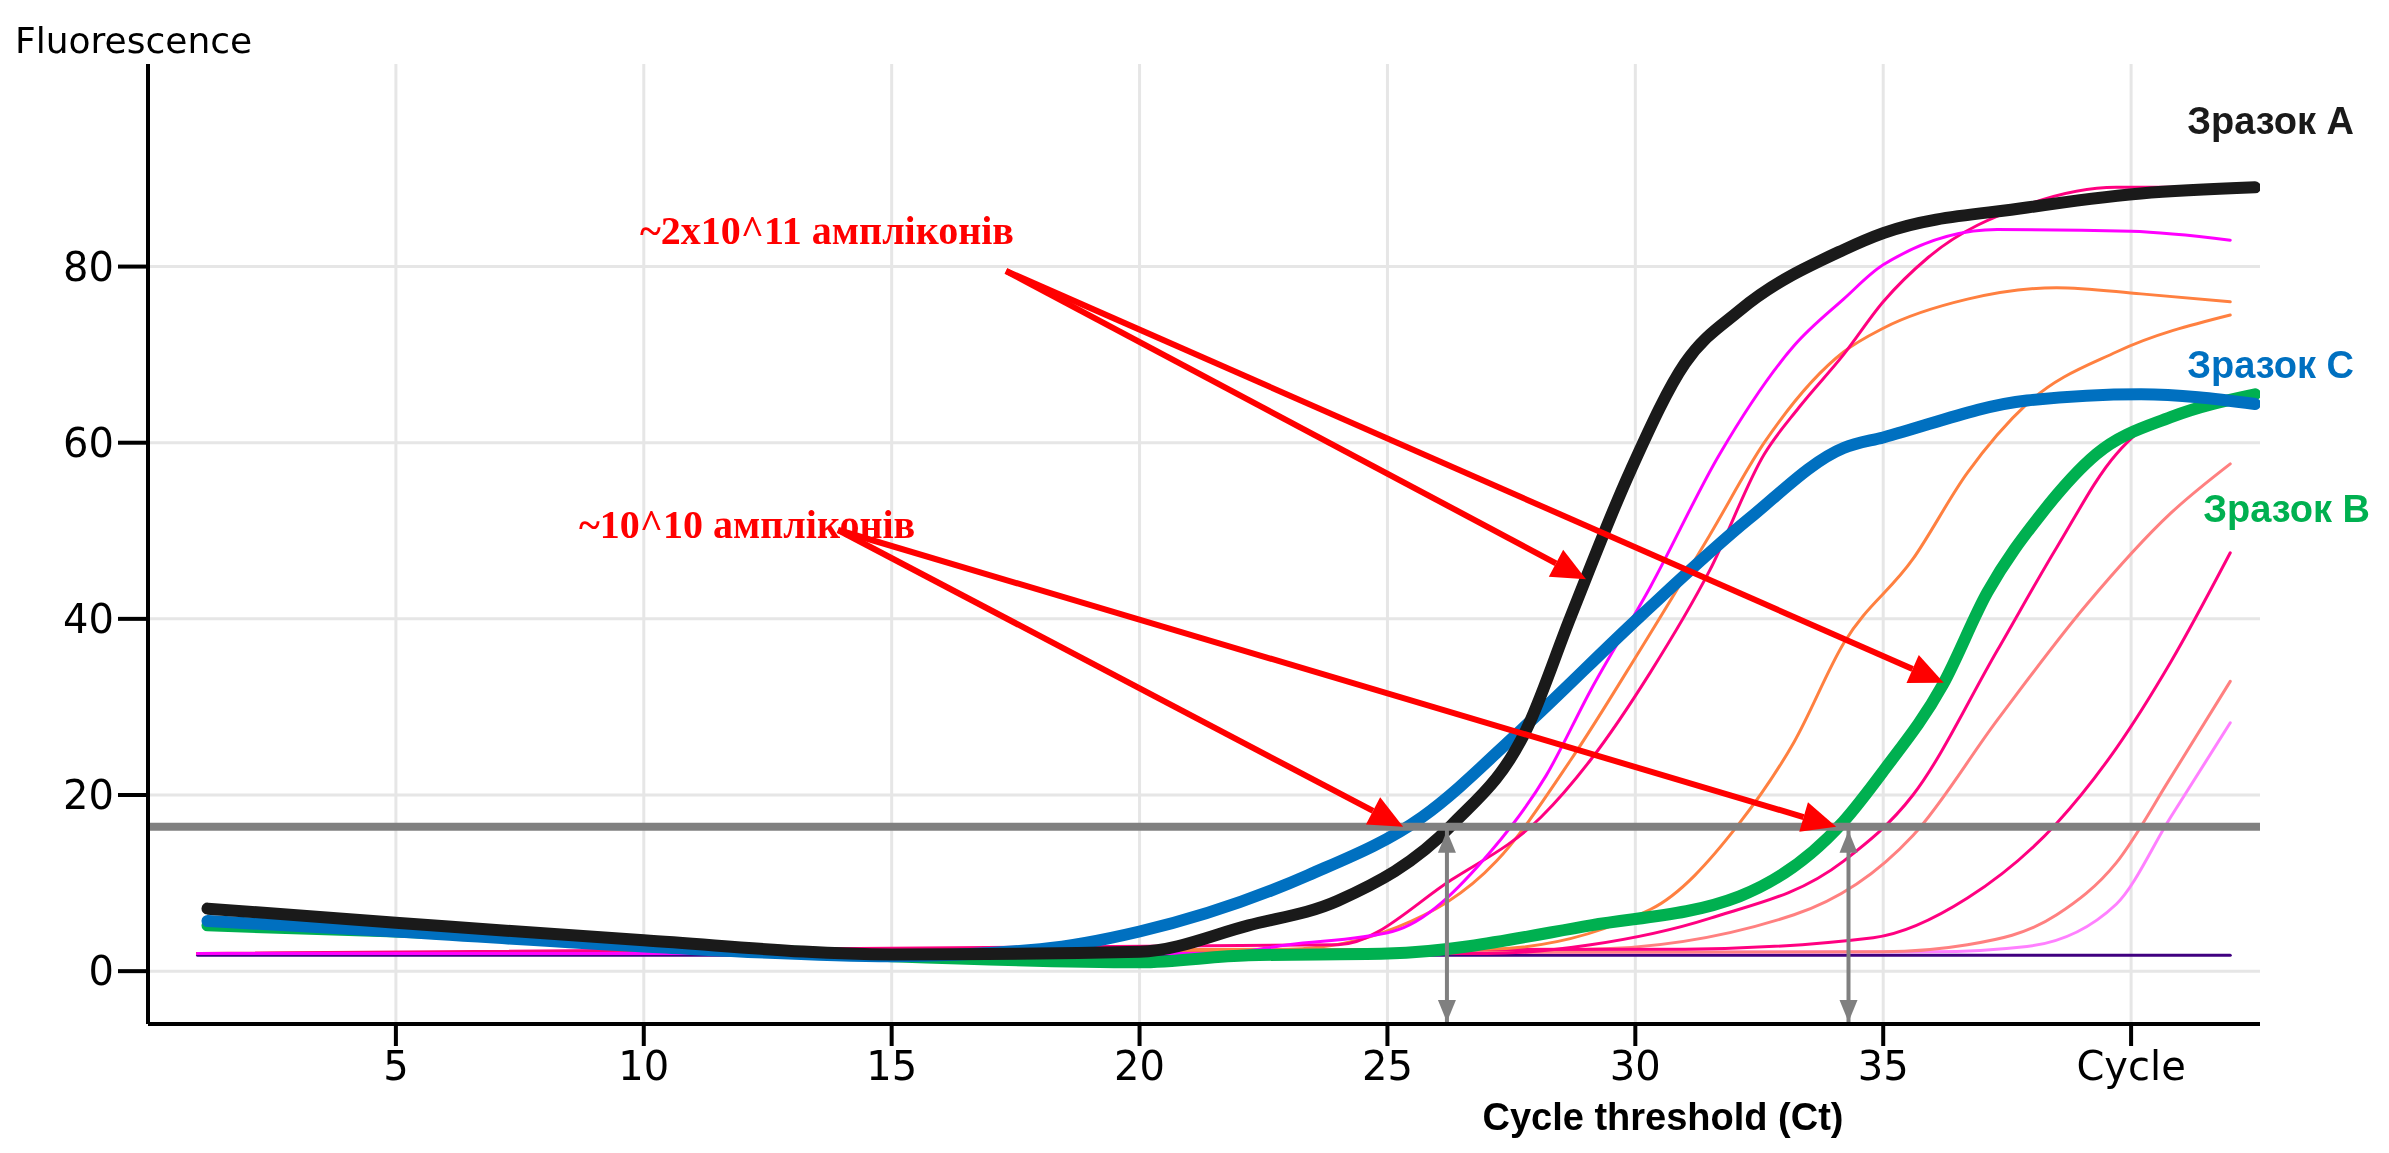 The image size is (2389, 1153). Describe the element at coordinates (88, 795) in the screenshot. I see `y-tick-label: 20` at that location.